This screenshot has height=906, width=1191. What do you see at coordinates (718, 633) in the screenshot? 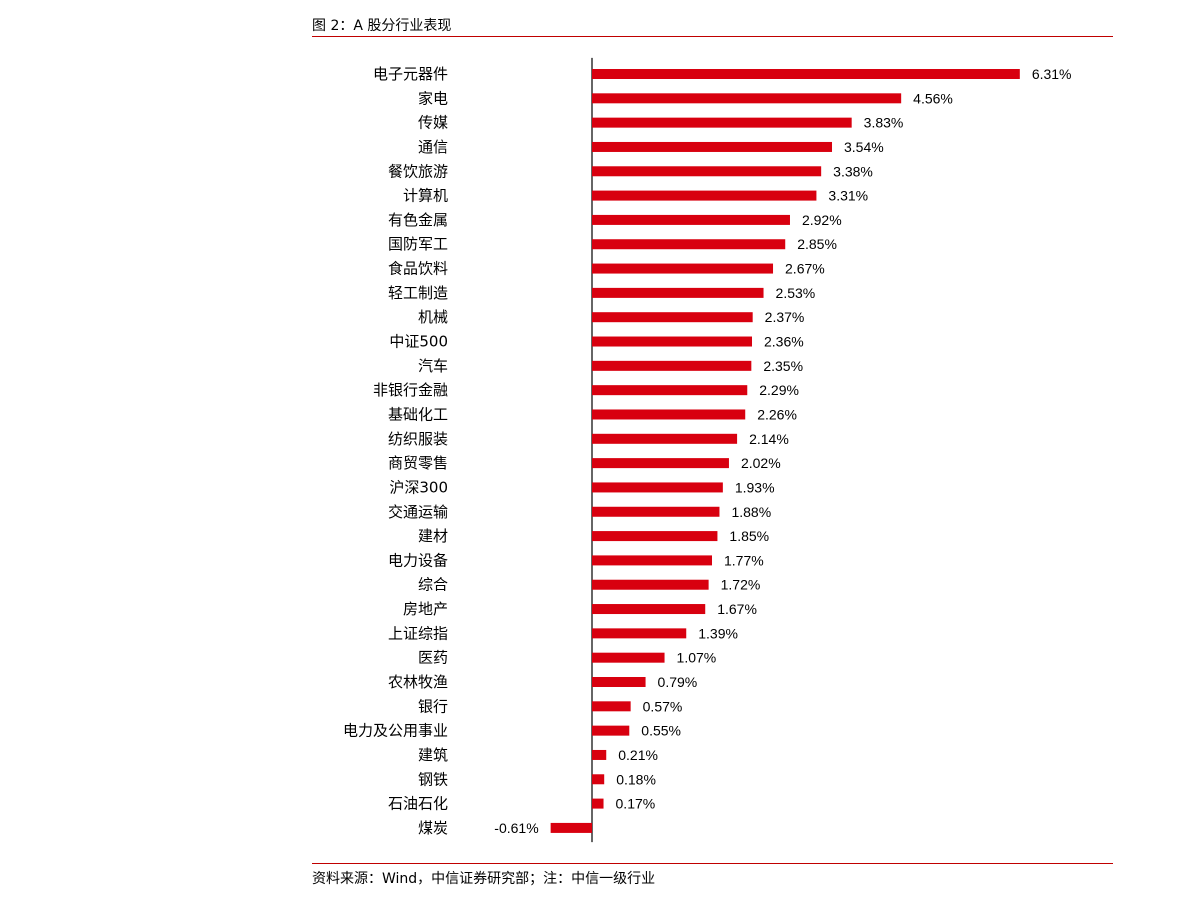
I see `value-label: 1.39%` at bounding box center [718, 633].